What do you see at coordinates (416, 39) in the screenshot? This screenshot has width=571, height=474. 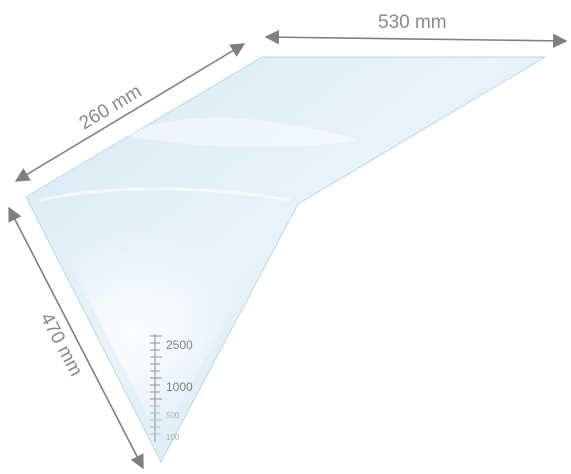 I see `top-dimension-arrow` at bounding box center [416, 39].